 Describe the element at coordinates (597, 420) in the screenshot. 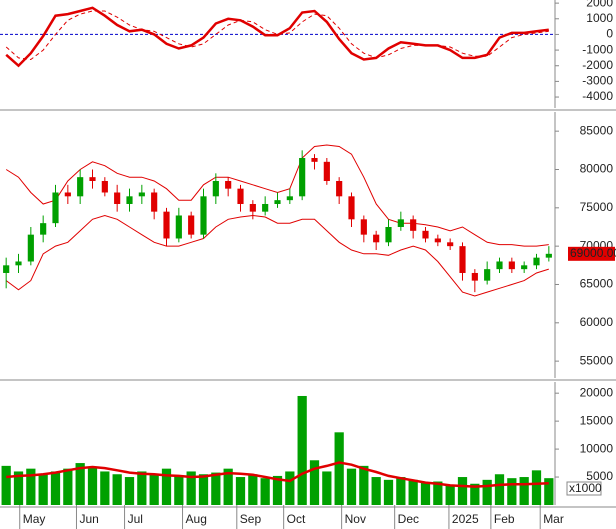

I see `y-tick-label: 15000` at that location.